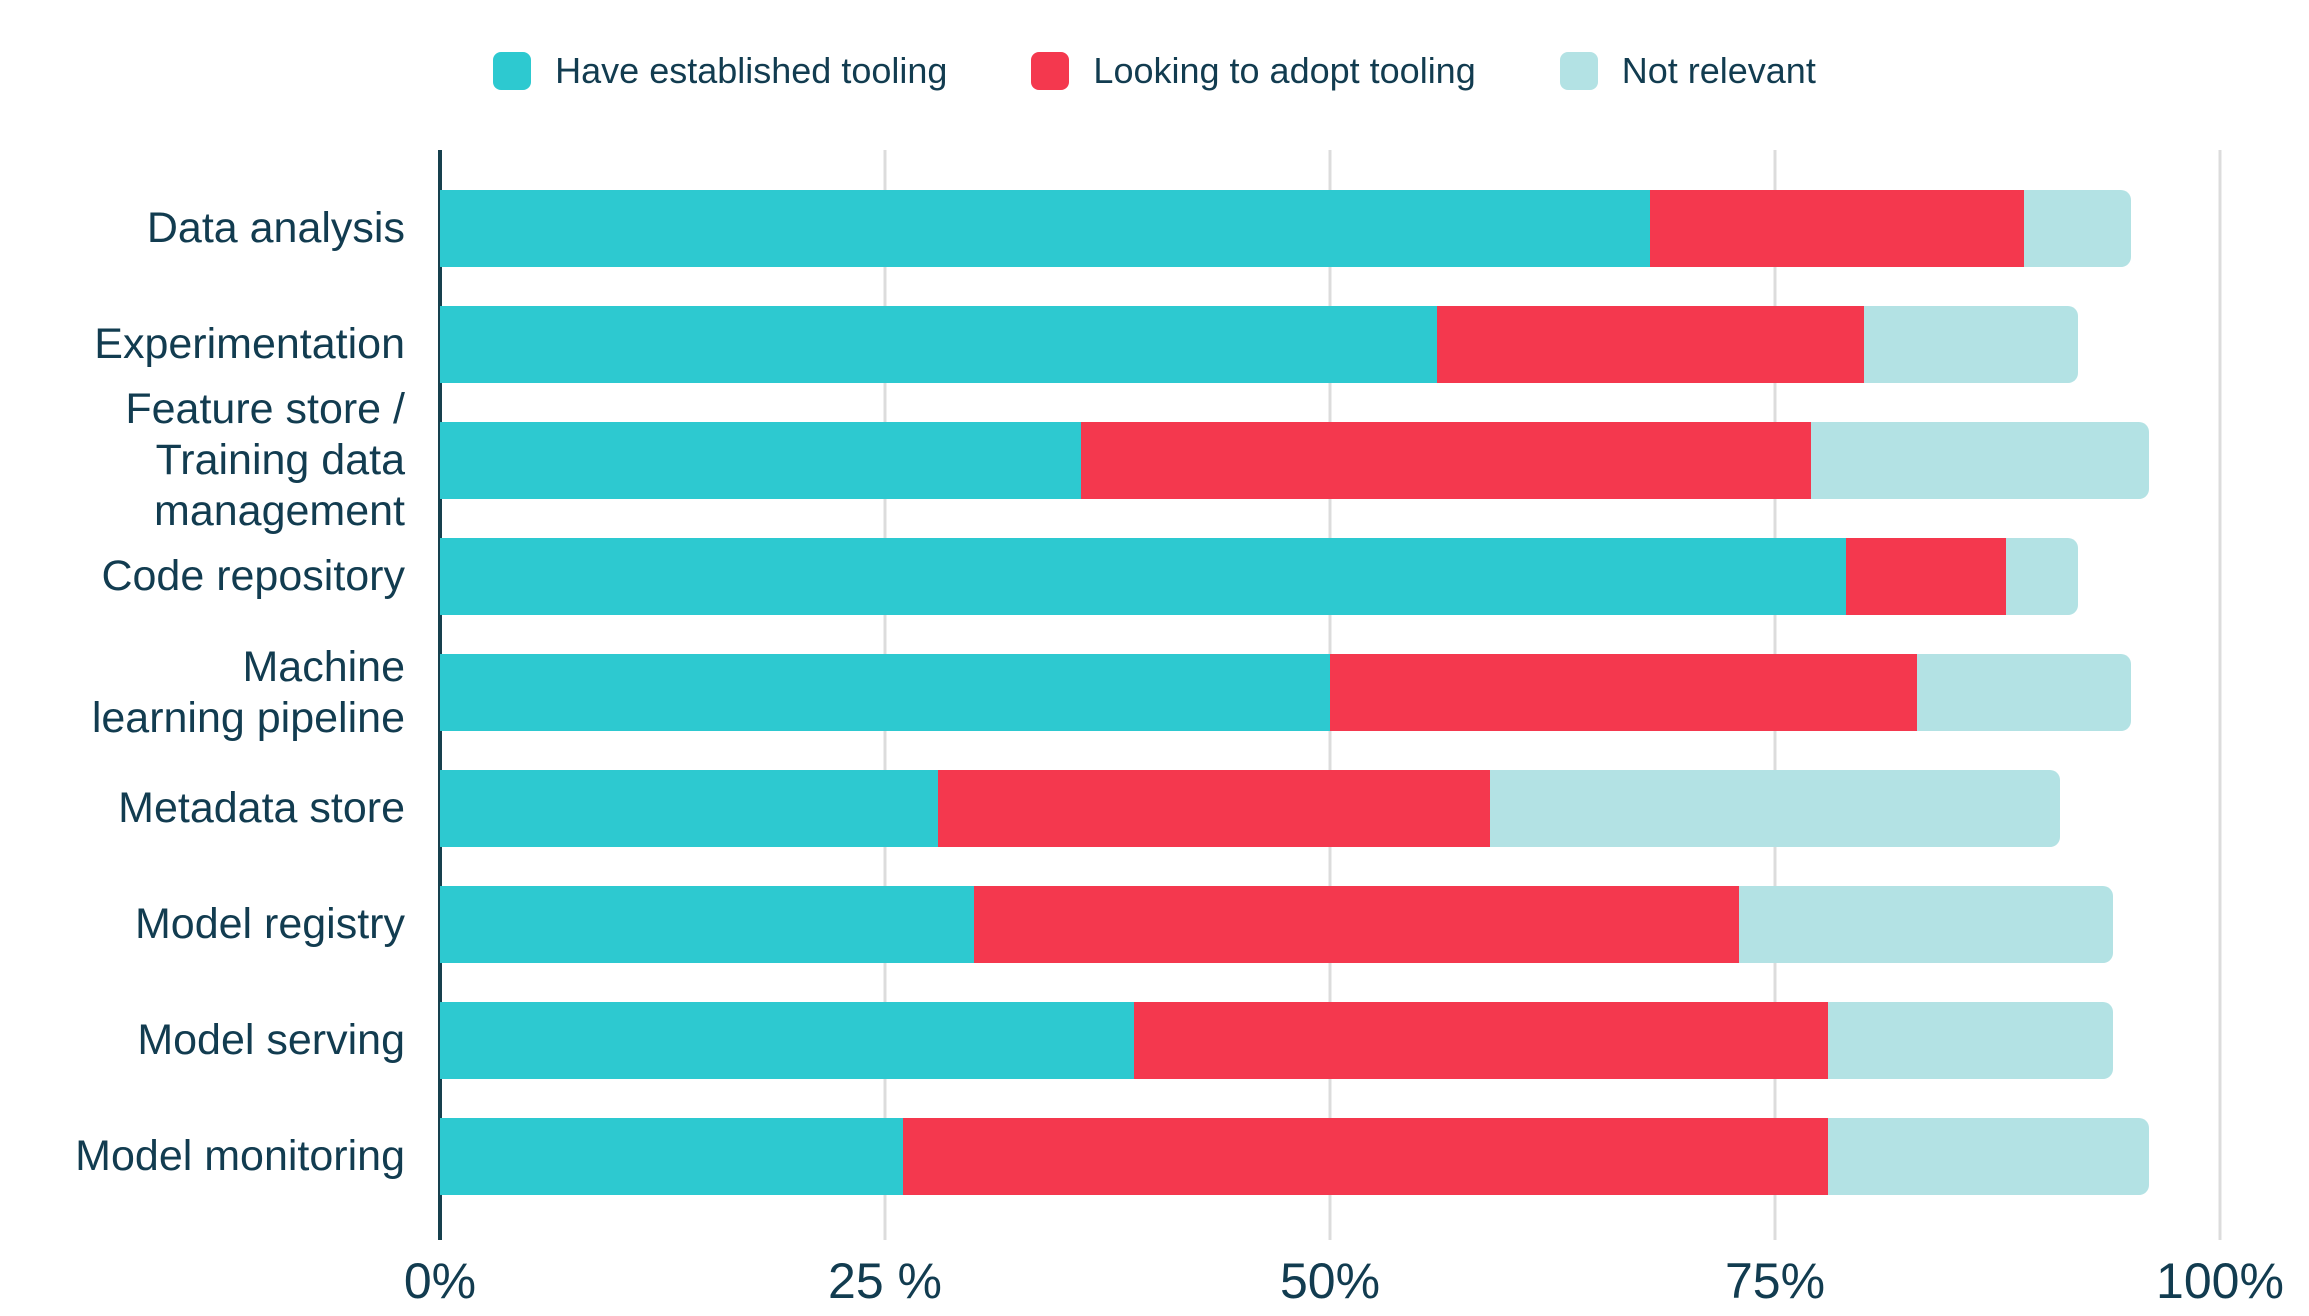 This screenshot has width=2309, height=1316. What do you see at coordinates (1718, 70) in the screenshot?
I see `legend-label: Not relevant` at bounding box center [1718, 70].